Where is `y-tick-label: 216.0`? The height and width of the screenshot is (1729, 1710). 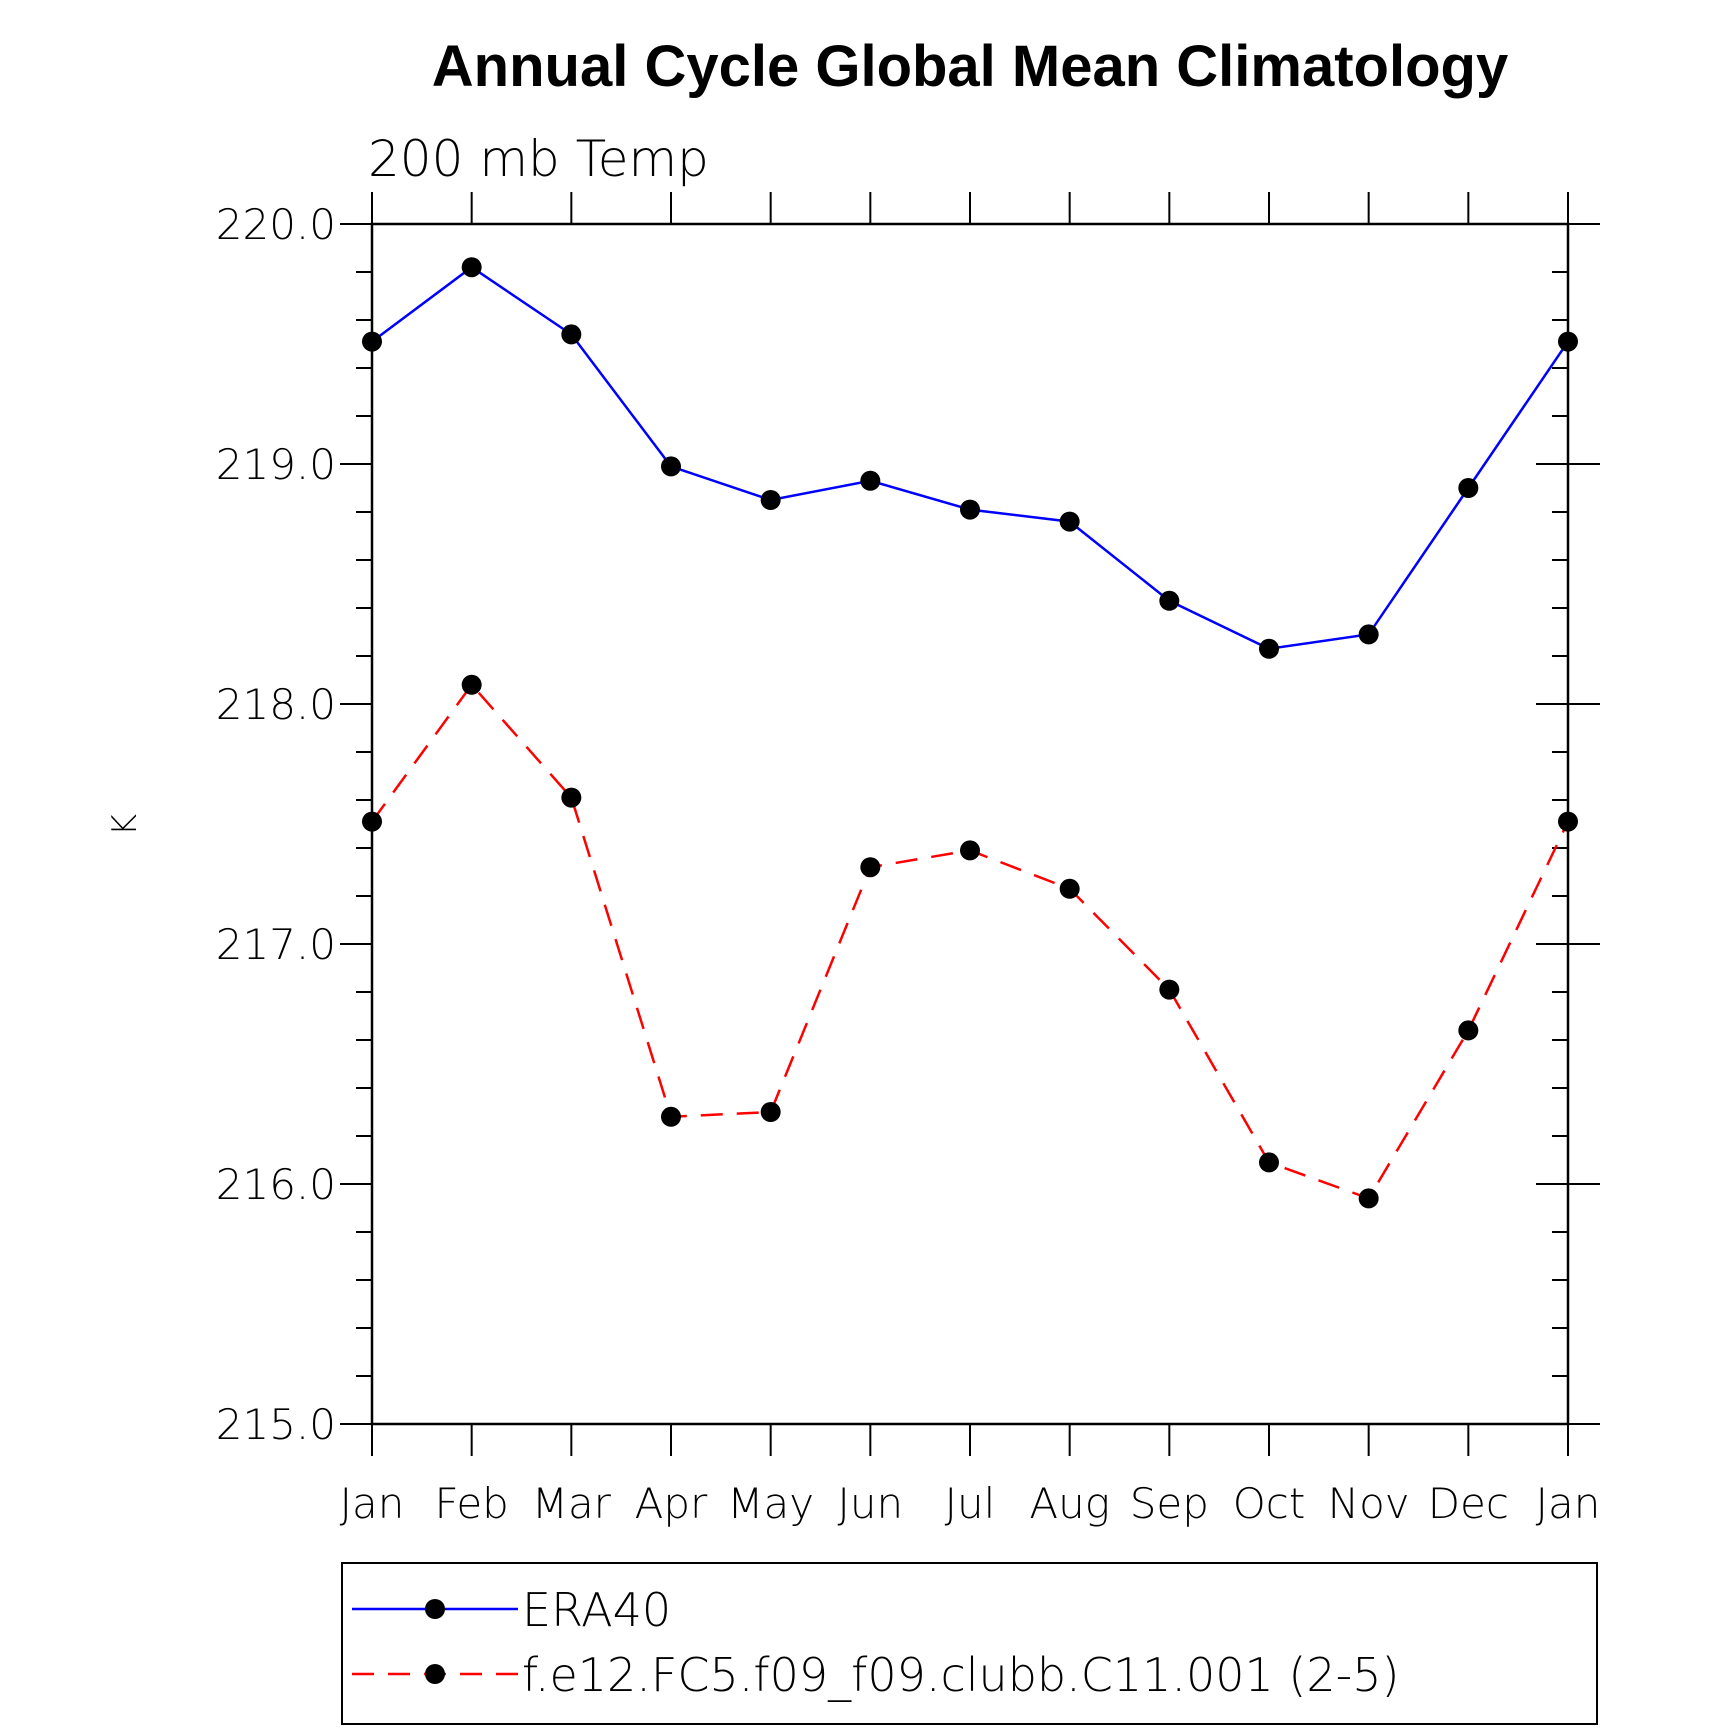
y-tick-label: 216.0 is located at coordinates (276, 1184).